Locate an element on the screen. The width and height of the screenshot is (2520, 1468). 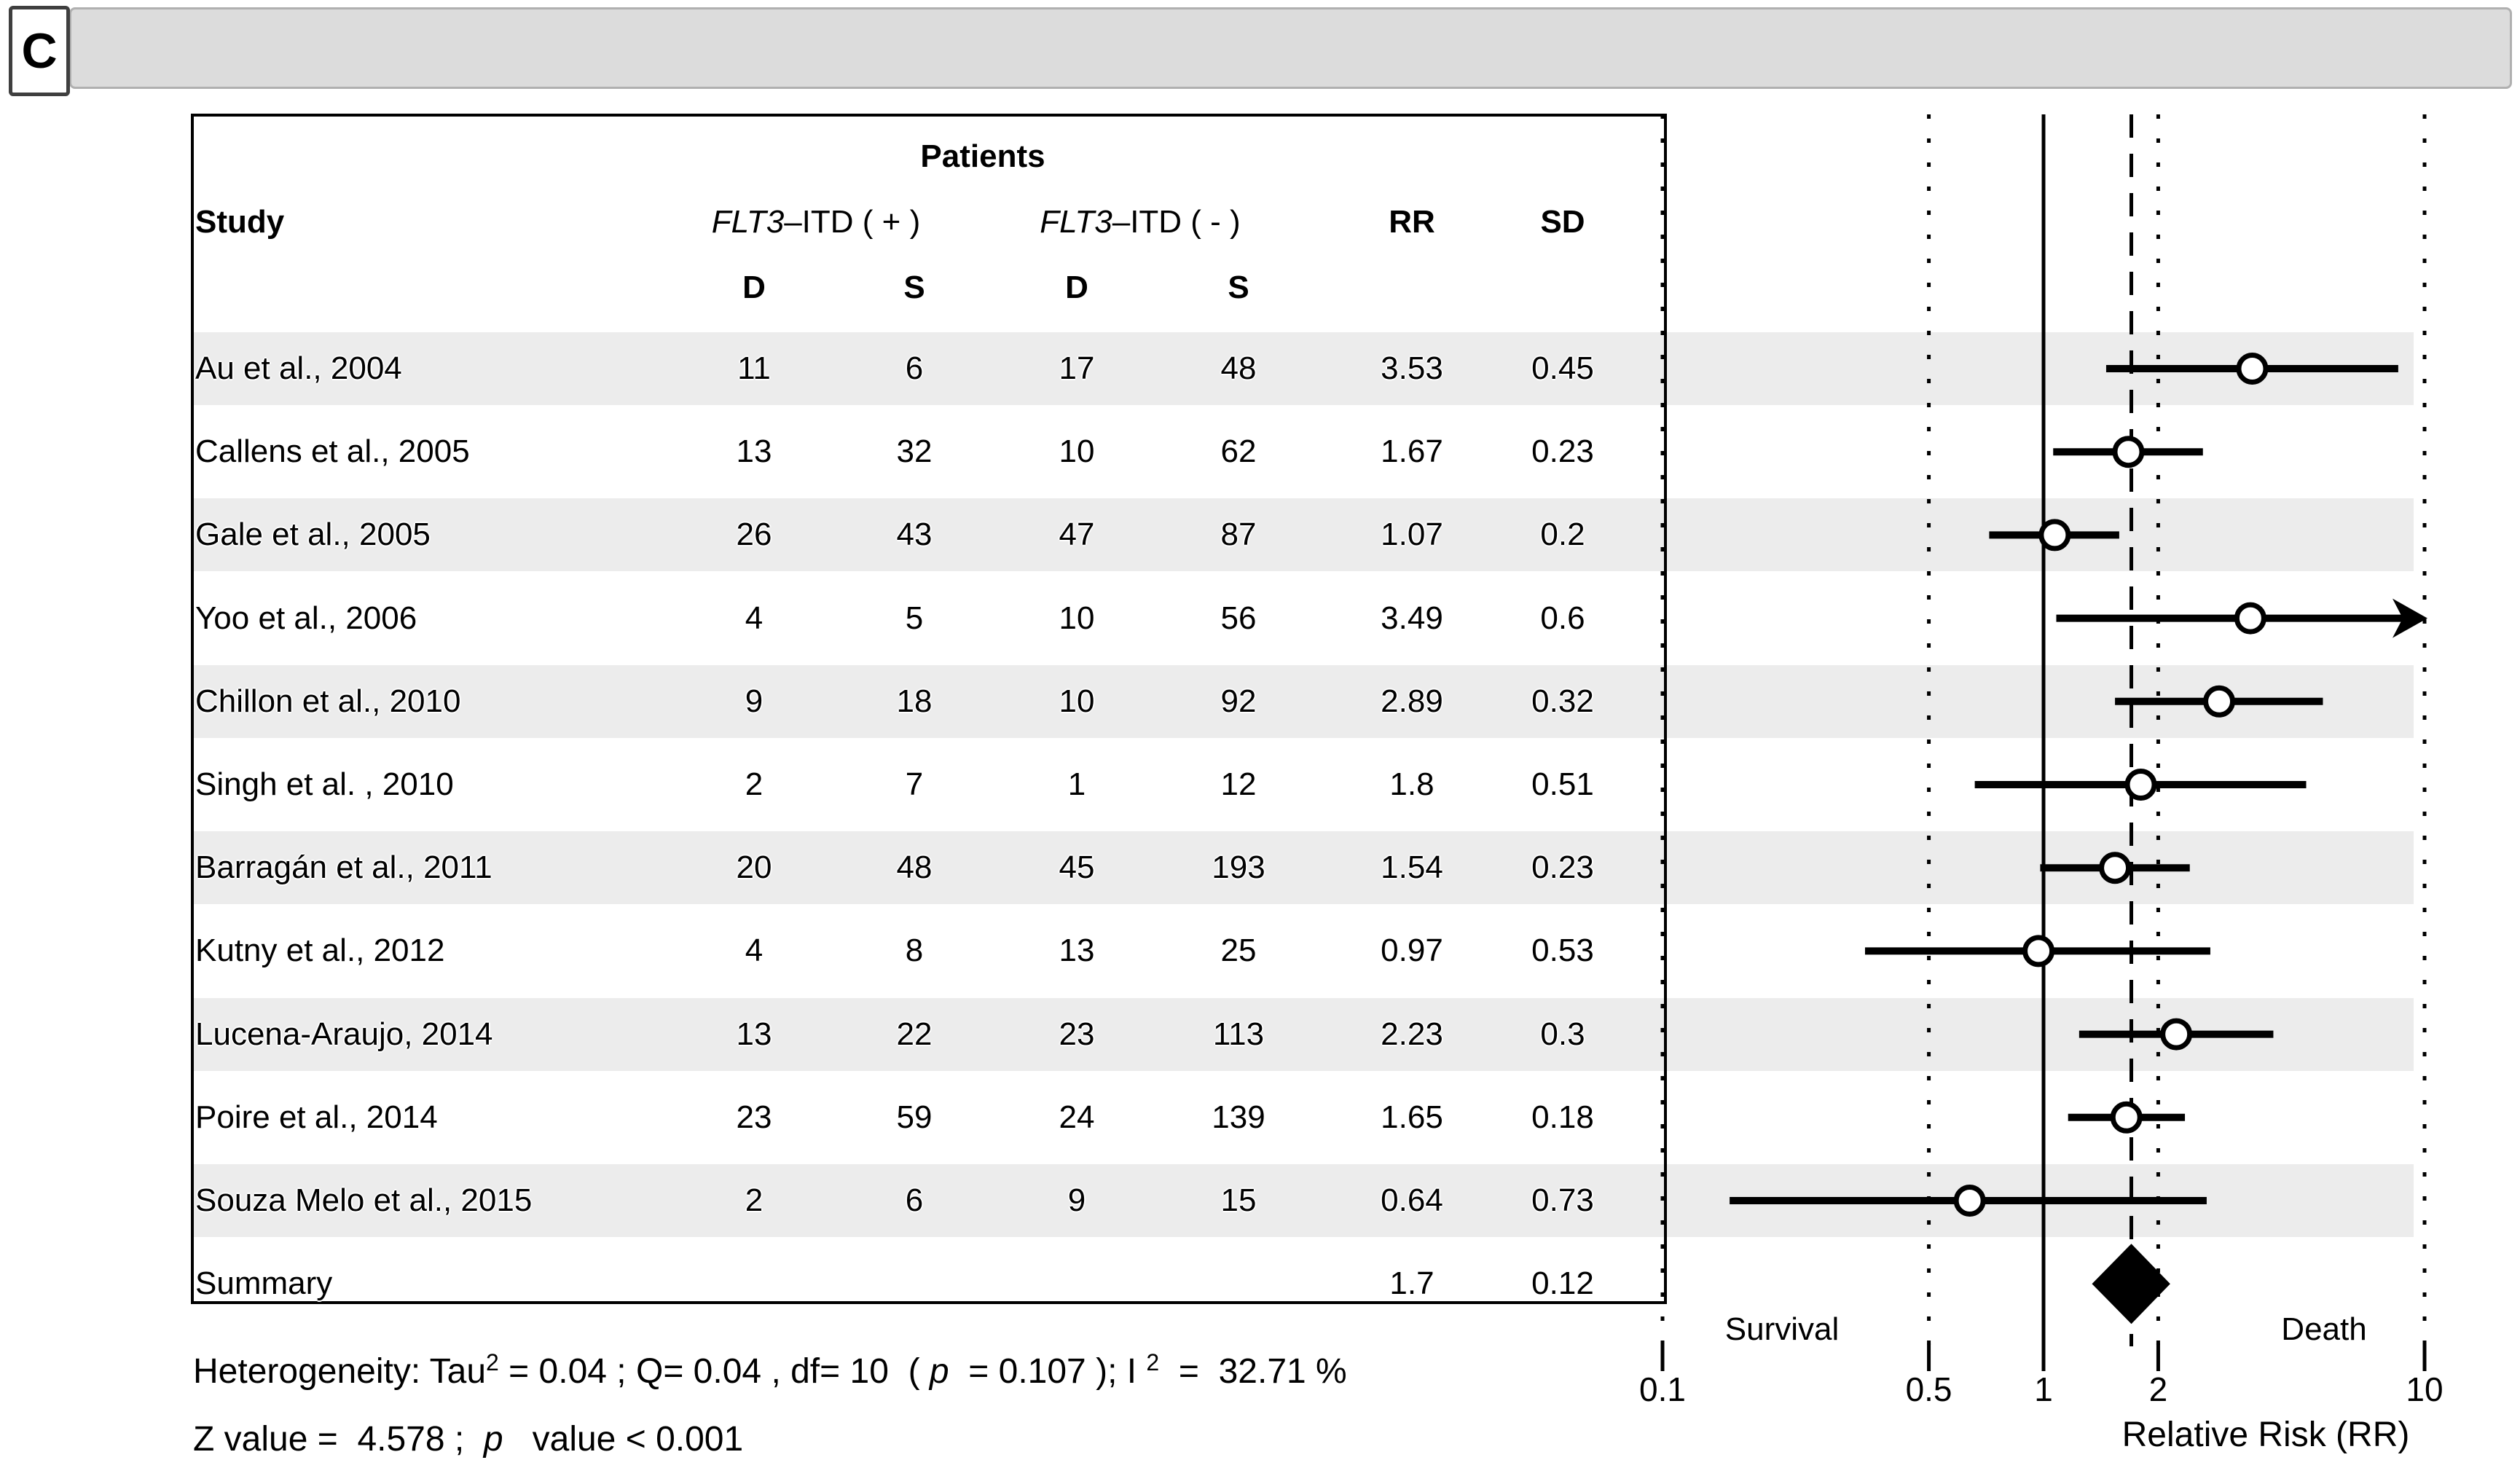
col-header-s-neg: S is located at coordinates (1238, 287).